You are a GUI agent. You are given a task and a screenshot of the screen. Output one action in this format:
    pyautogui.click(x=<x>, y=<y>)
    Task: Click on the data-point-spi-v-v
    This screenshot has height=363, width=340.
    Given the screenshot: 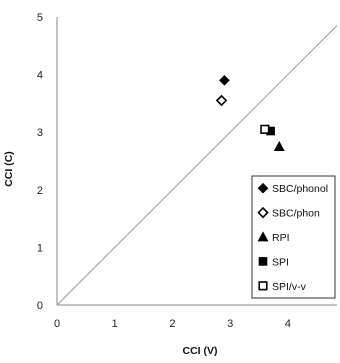 What is the action you would take?
    pyautogui.click(x=265, y=129)
    